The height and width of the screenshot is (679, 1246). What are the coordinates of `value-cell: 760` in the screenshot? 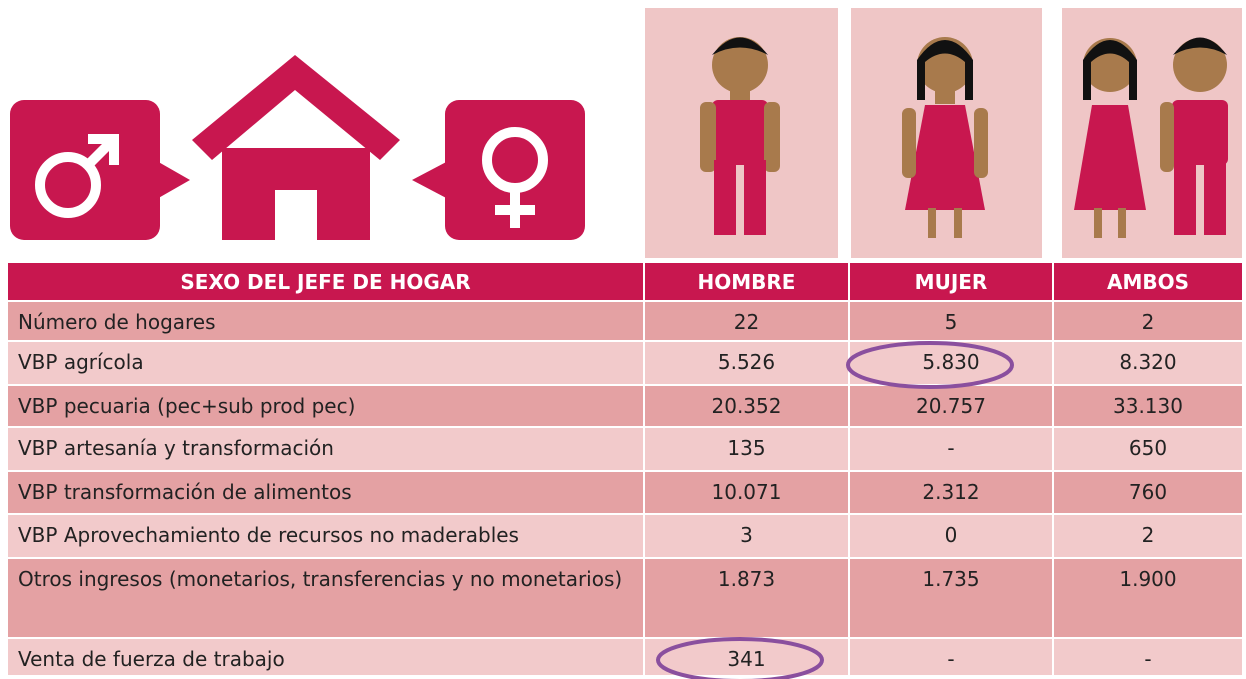 It's located at (1148, 492).